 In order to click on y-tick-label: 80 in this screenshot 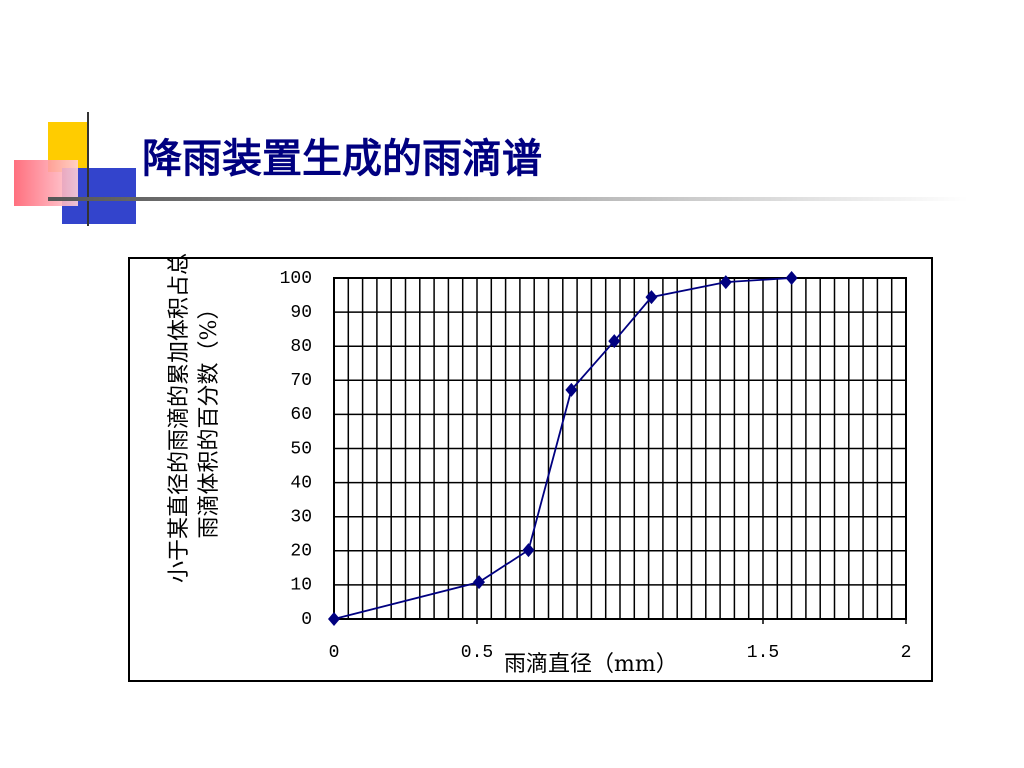, I will do `click(301, 347)`.